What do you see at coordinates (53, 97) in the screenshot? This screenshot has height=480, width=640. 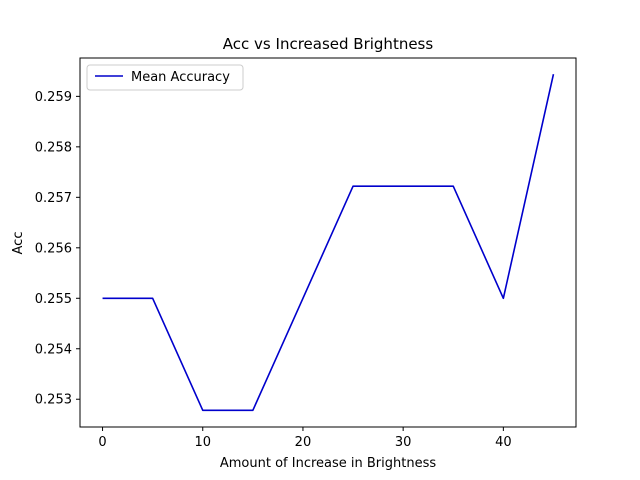 I see `y-tick-label: 0.259` at bounding box center [53, 97].